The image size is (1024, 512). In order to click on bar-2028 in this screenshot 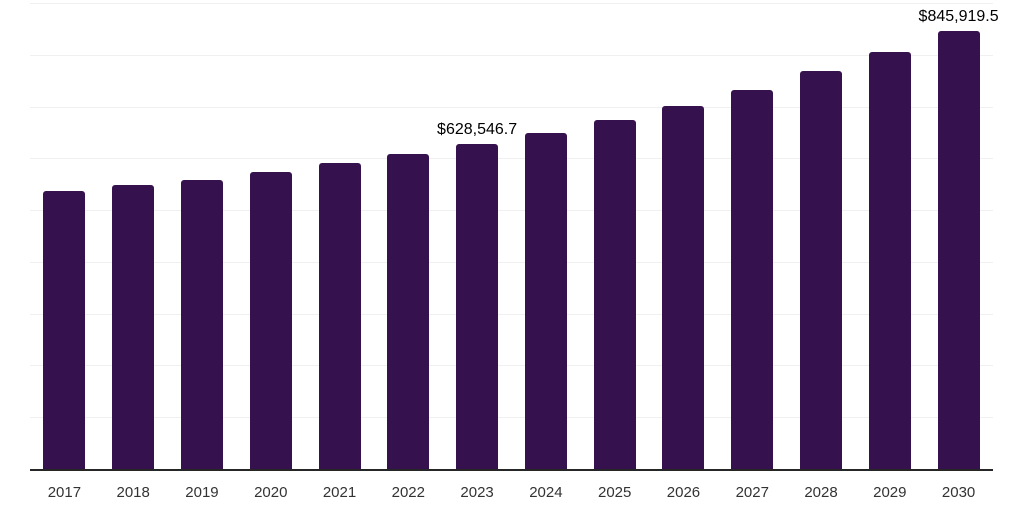, I will do `click(821, 270)`.